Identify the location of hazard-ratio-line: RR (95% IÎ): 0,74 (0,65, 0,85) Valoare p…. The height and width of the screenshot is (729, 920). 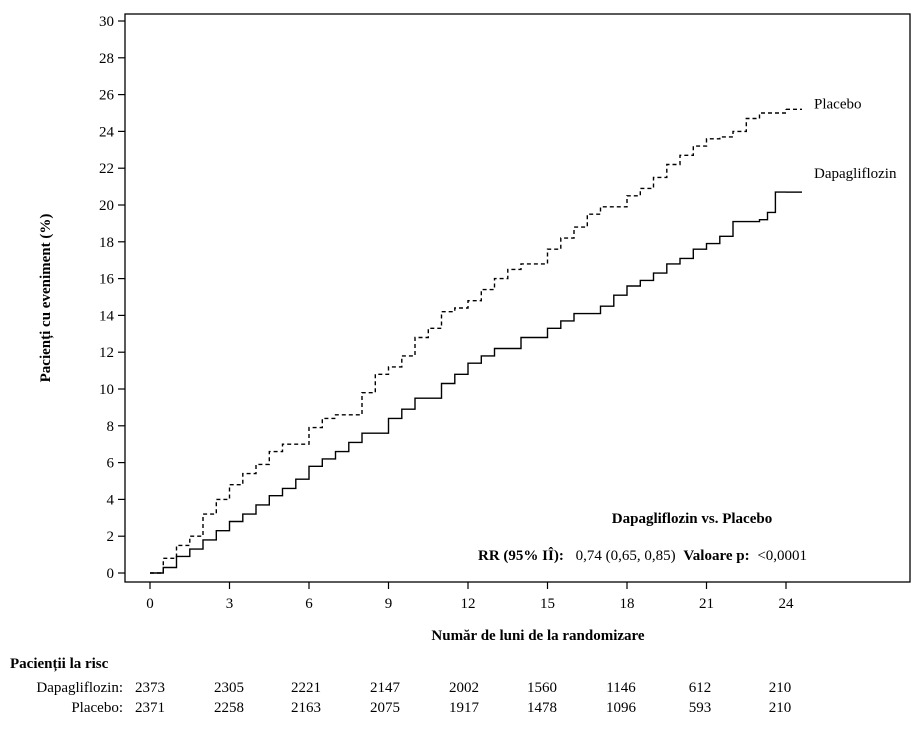
(642, 555).